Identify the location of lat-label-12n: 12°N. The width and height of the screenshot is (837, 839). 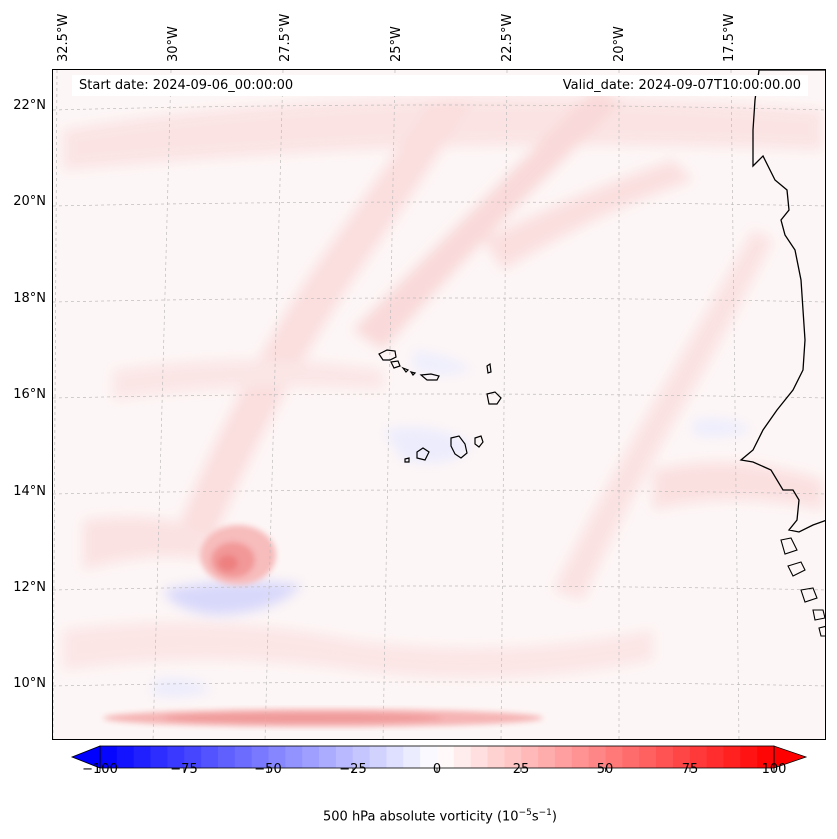
(29, 587).